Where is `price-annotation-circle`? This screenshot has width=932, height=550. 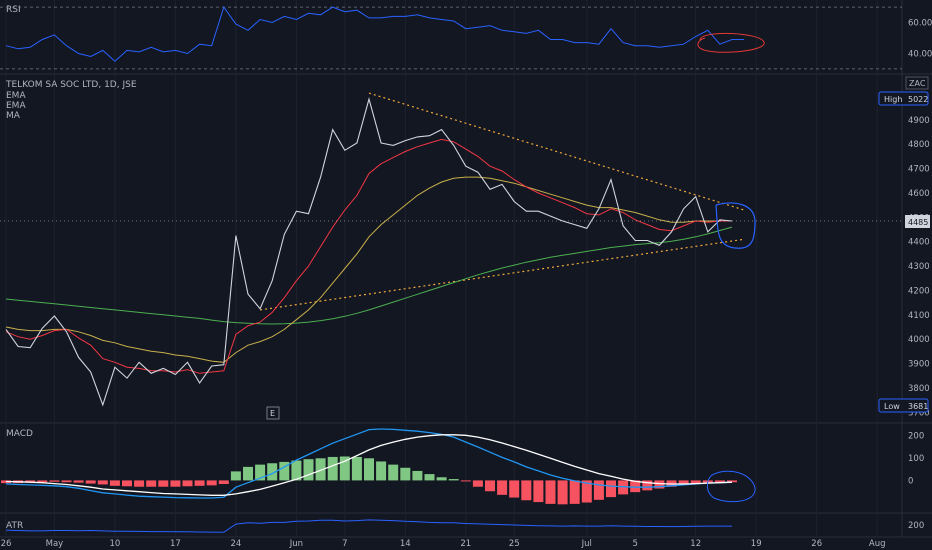
price-annotation-circle is located at coordinates (735, 225).